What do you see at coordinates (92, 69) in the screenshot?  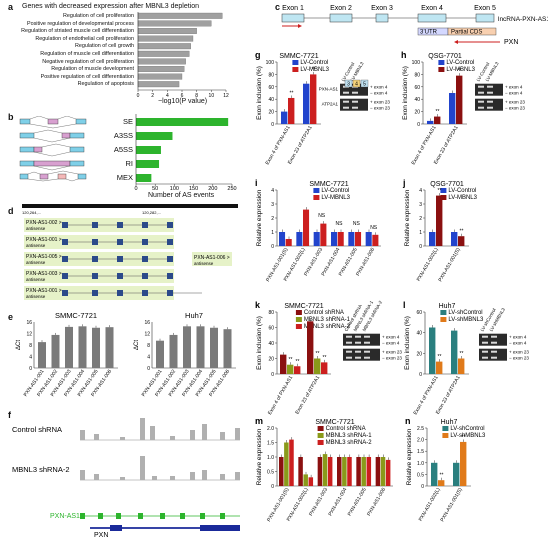 I see `go-term-label: Regulation of muscle development` at bounding box center [92, 69].